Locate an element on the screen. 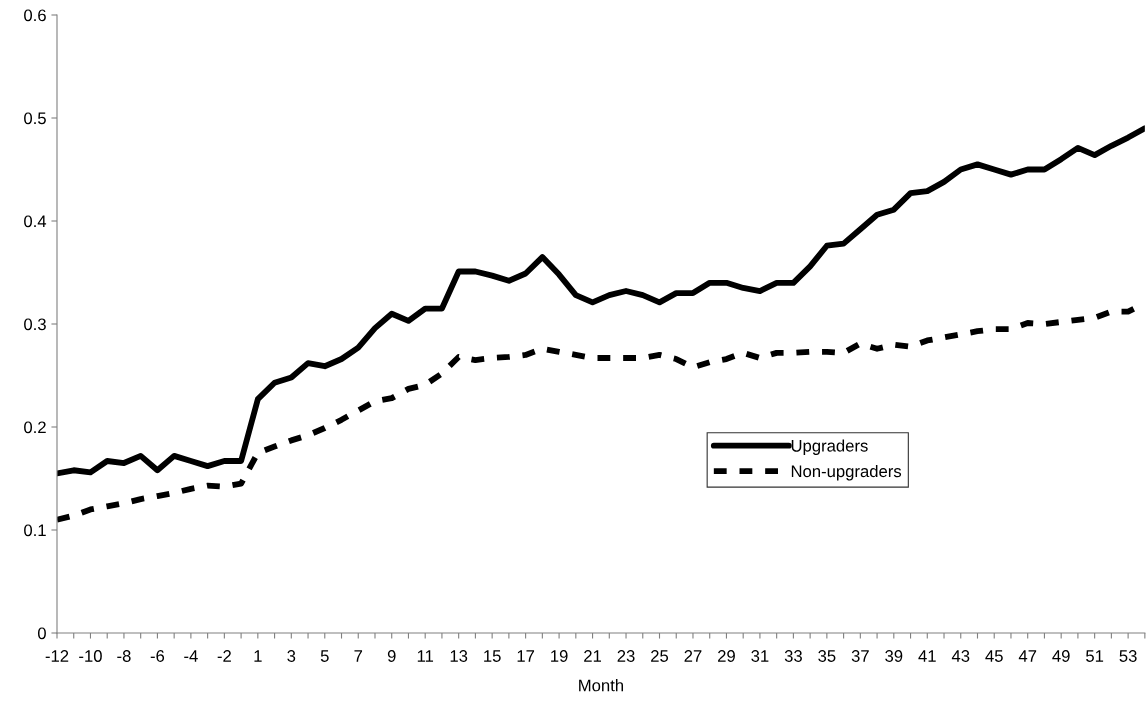  y-tick-label: 0.1 is located at coordinates (35, 530).